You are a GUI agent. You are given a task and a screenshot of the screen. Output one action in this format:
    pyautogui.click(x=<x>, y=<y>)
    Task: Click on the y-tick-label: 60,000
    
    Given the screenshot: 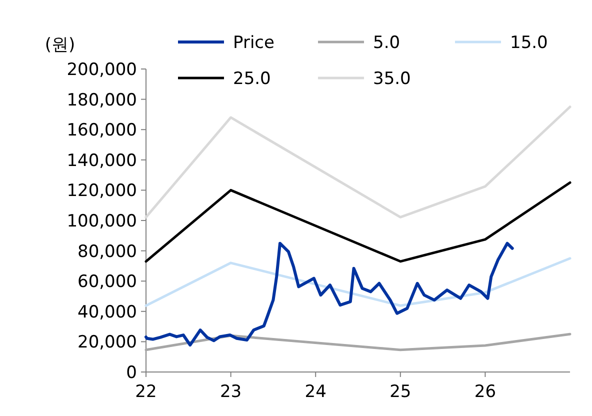 What is the action you would take?
    pyautogui.click(x=107, y=282)
    